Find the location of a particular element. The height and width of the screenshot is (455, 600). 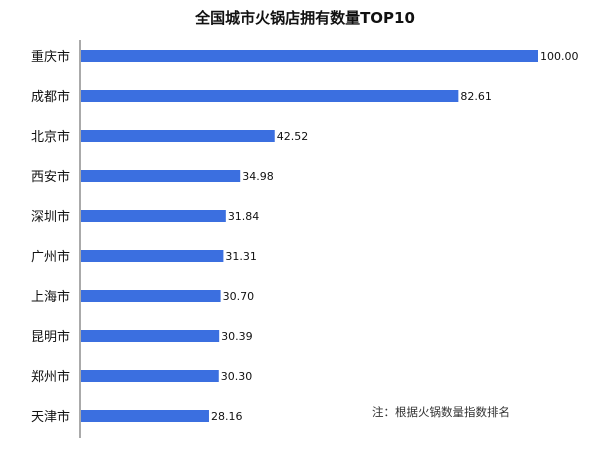

category-label: 天津市 is located at coordinates (50, 417).